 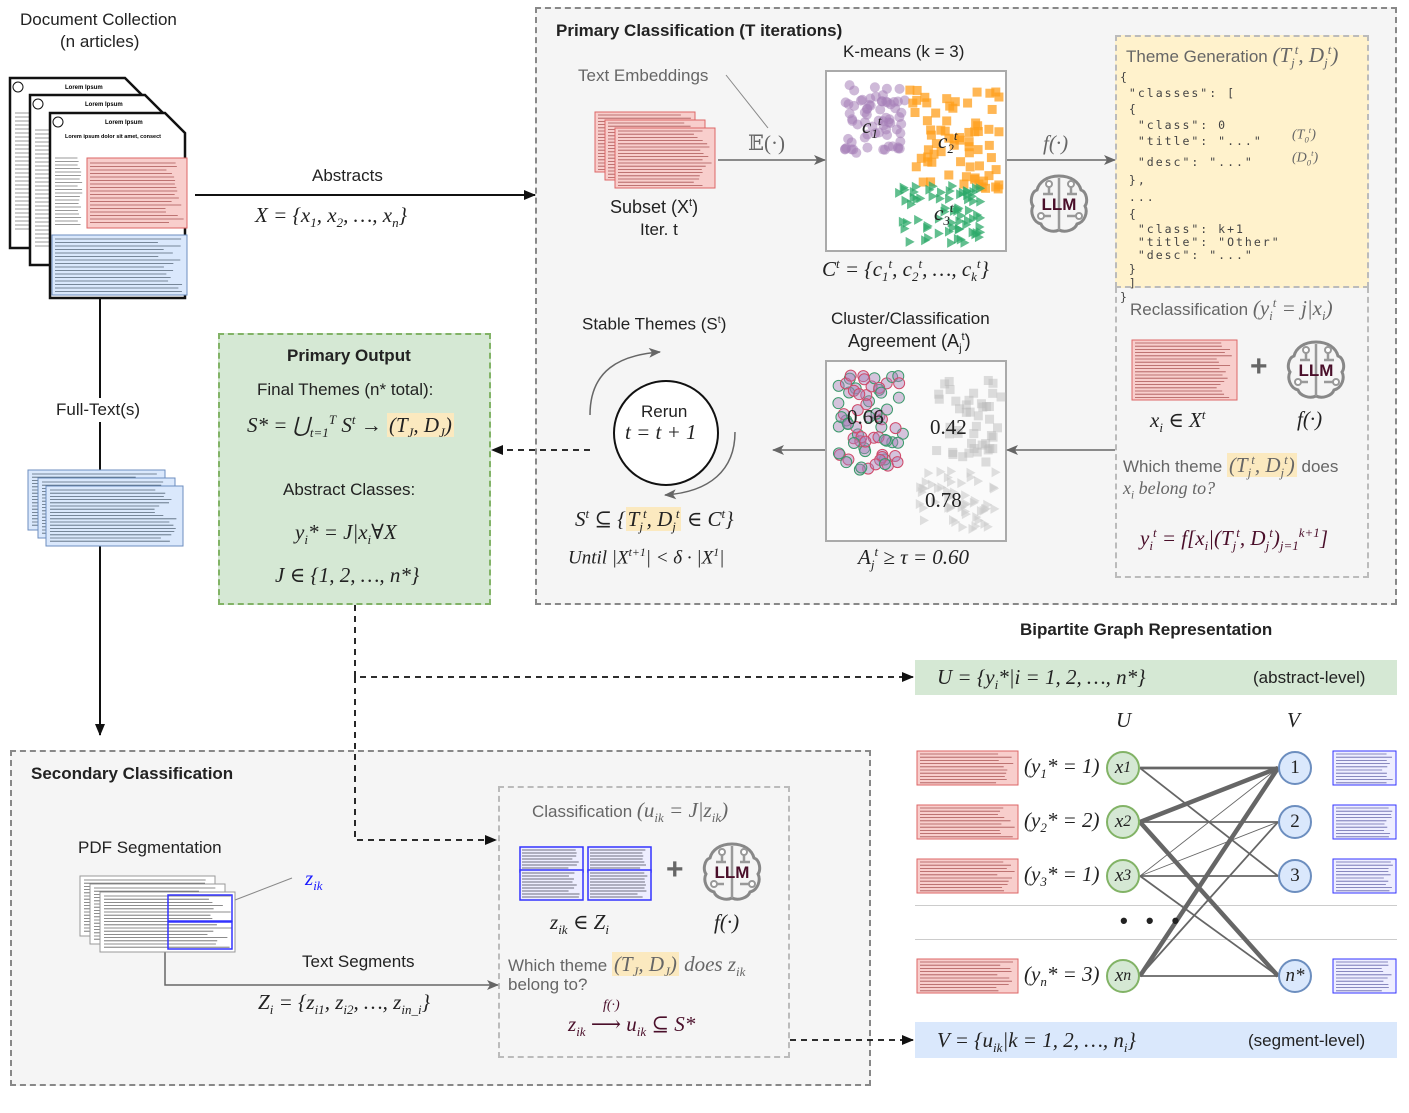 I want to click on u-set-bar, so click(x=1156, y=677).